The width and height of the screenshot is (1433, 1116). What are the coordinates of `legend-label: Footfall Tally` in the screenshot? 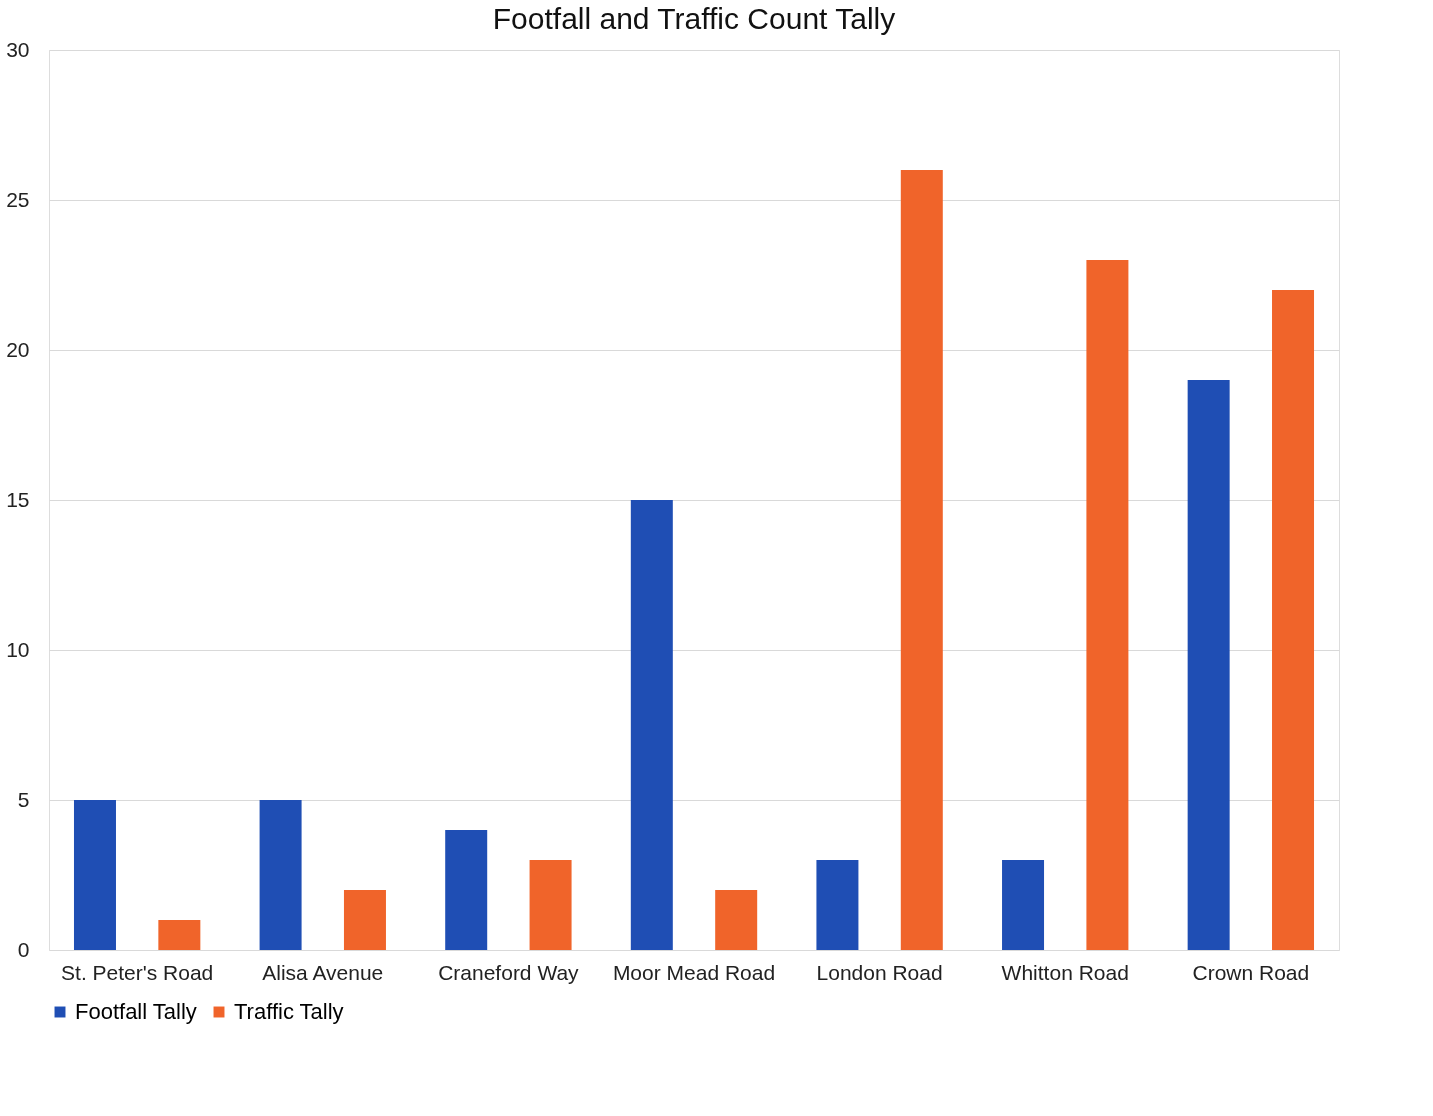 It's located at (136, 1011).